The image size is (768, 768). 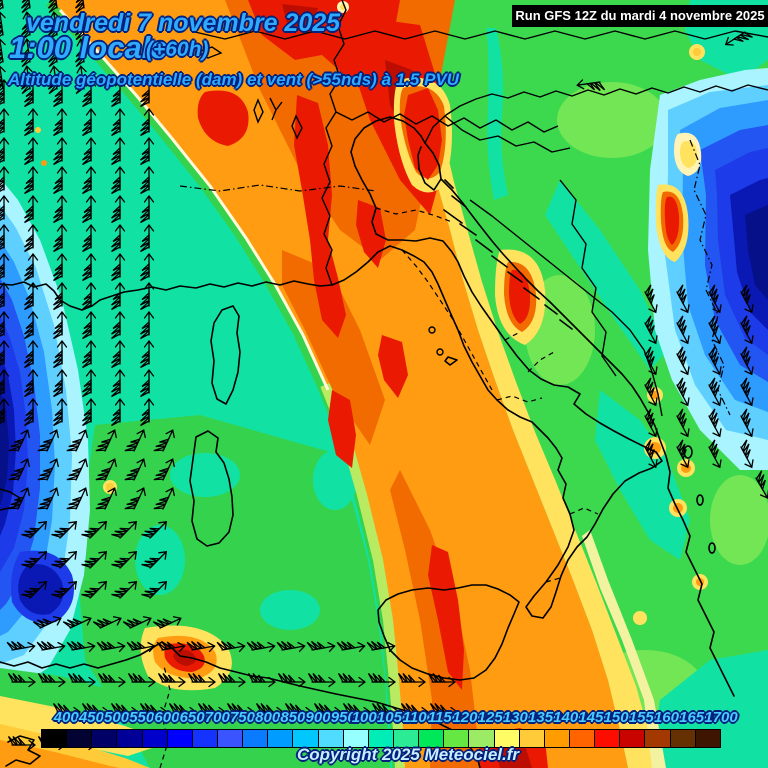 I want to click on model-run-box: Run GFS 12Z du mardi 4 novembre 2025, so click(x=640, y=16).